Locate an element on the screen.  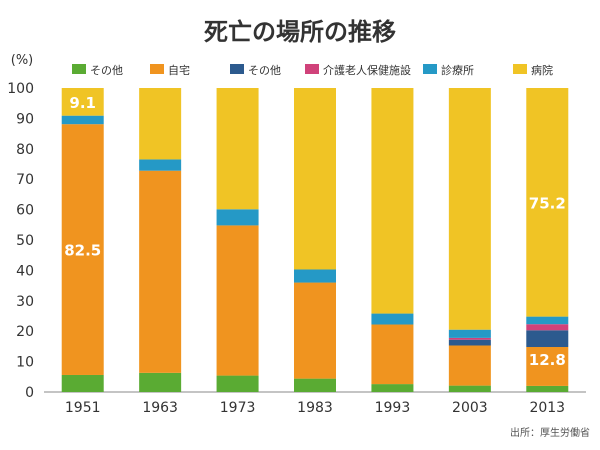
y-tick-label: 90 is located at coordinates (25, 119).